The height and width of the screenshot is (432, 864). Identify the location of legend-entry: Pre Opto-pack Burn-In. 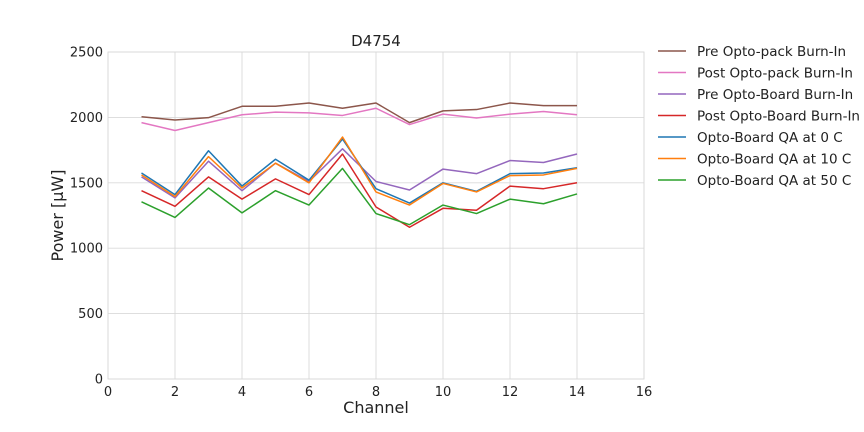
(752, 52).